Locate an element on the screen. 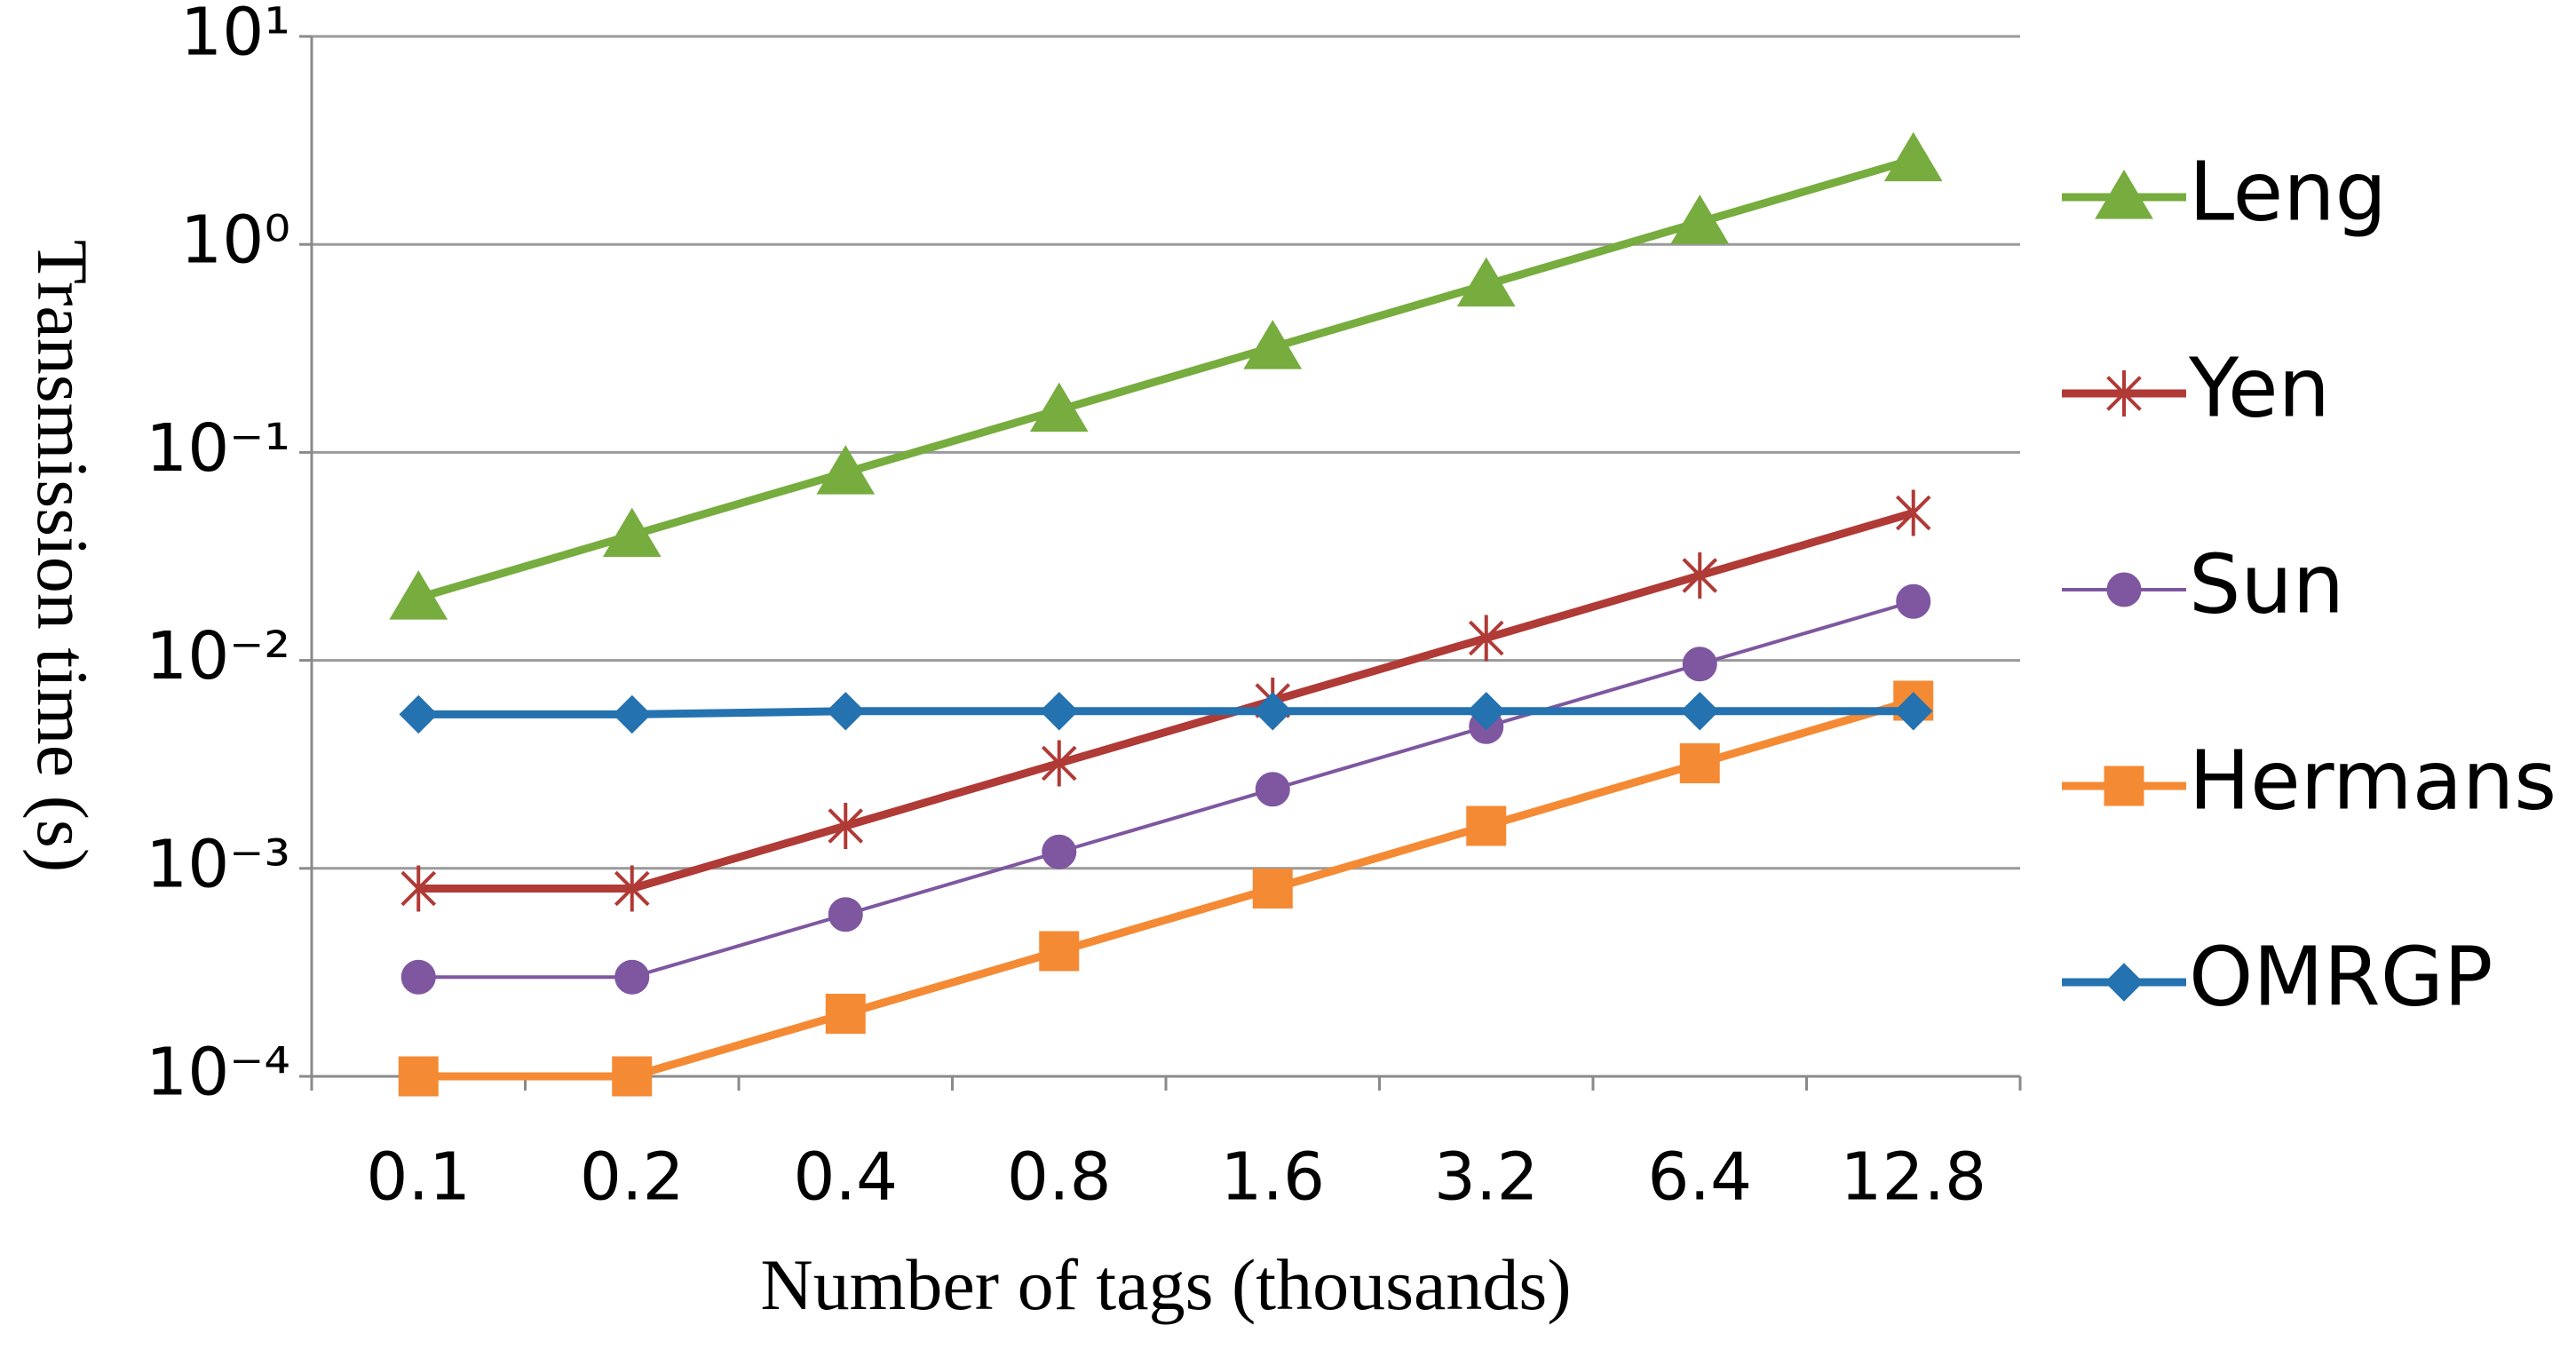 The height and width of the screenshot is (1349, 2576). y-tick-label: 10⁰ is located at coordinates (235, 241).